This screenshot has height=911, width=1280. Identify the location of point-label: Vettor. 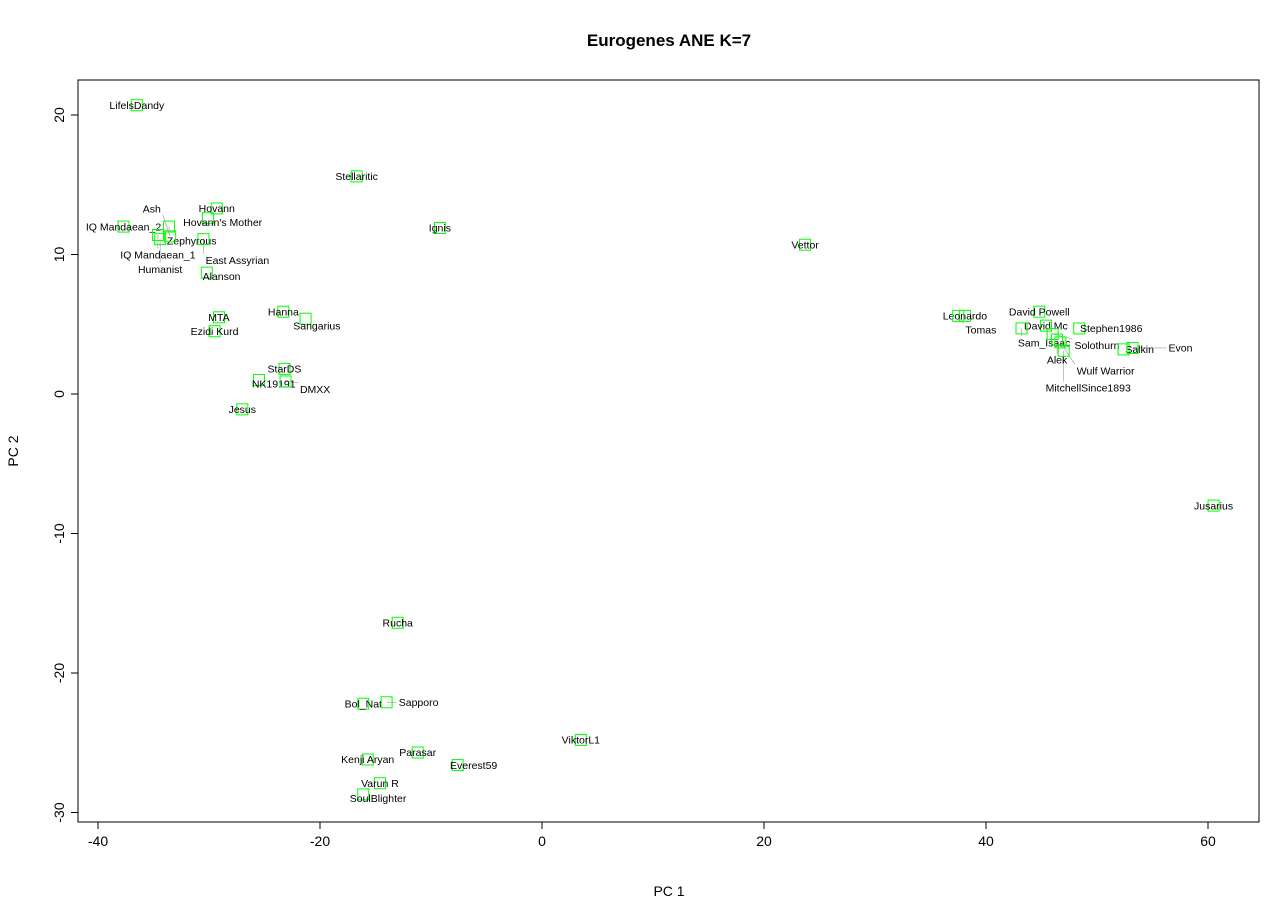
(805, 245).